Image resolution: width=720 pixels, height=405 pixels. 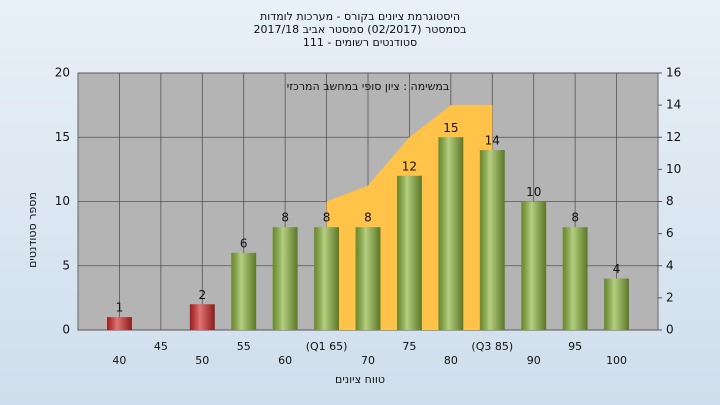 I want to click on x-tick-label: 75, so click(x=409, y=346).